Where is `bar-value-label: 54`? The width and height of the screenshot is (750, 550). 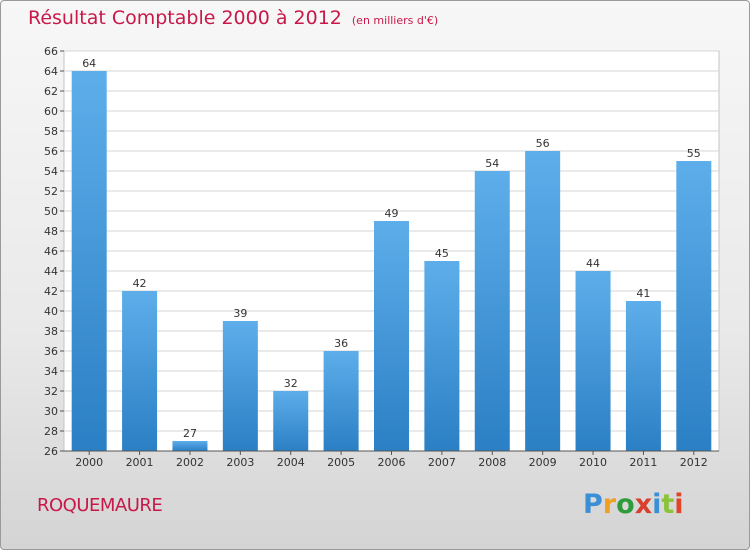
bar-value-label: 54 is located at coordinates (492, 163).